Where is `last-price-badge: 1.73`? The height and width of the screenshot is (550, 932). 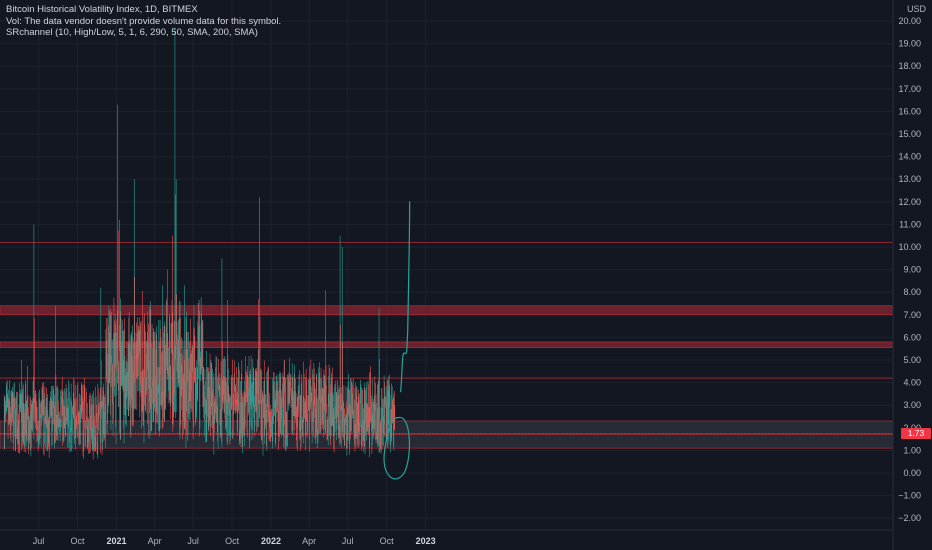
last-price-badge: 1.73 is located at coordinates (916, 434).